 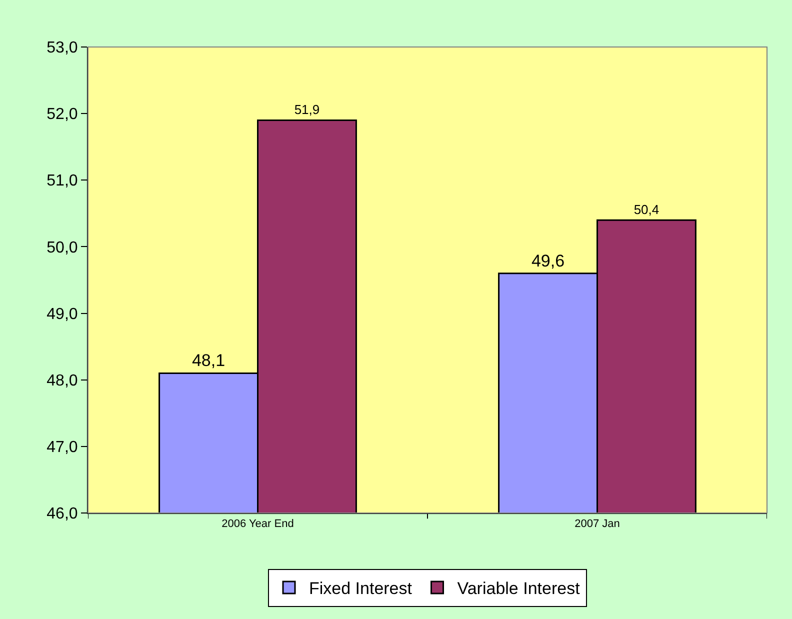 I want to click on x-tick-label: 2007 Jan, so click(x=597, y=524).